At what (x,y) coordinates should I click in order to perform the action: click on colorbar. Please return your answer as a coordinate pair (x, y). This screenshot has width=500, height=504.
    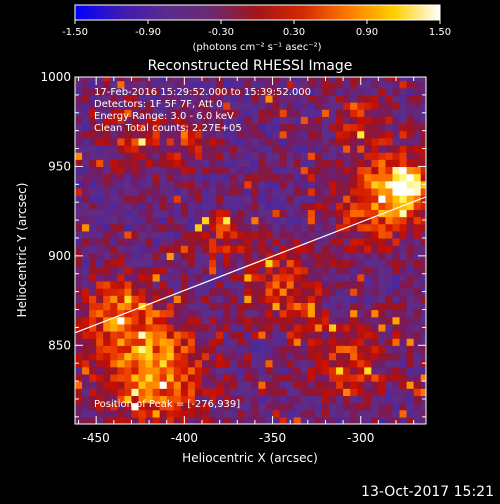
    Looking at the image, I should click on (257, 12).